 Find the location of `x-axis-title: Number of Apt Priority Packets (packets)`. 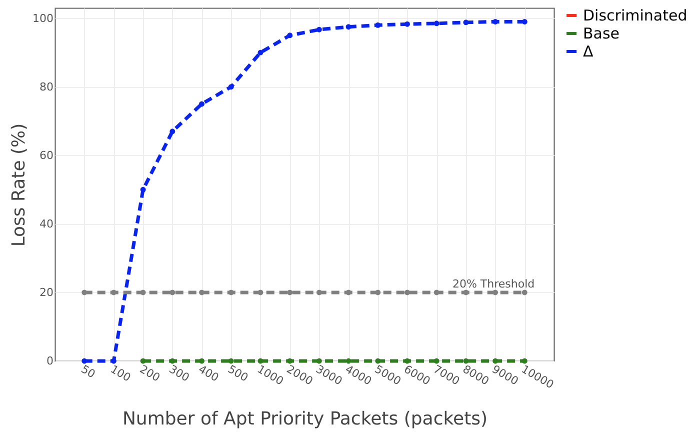

x-axis-title: Number of Apt Priority Packets (packets) is located at coordinates (305, 419).